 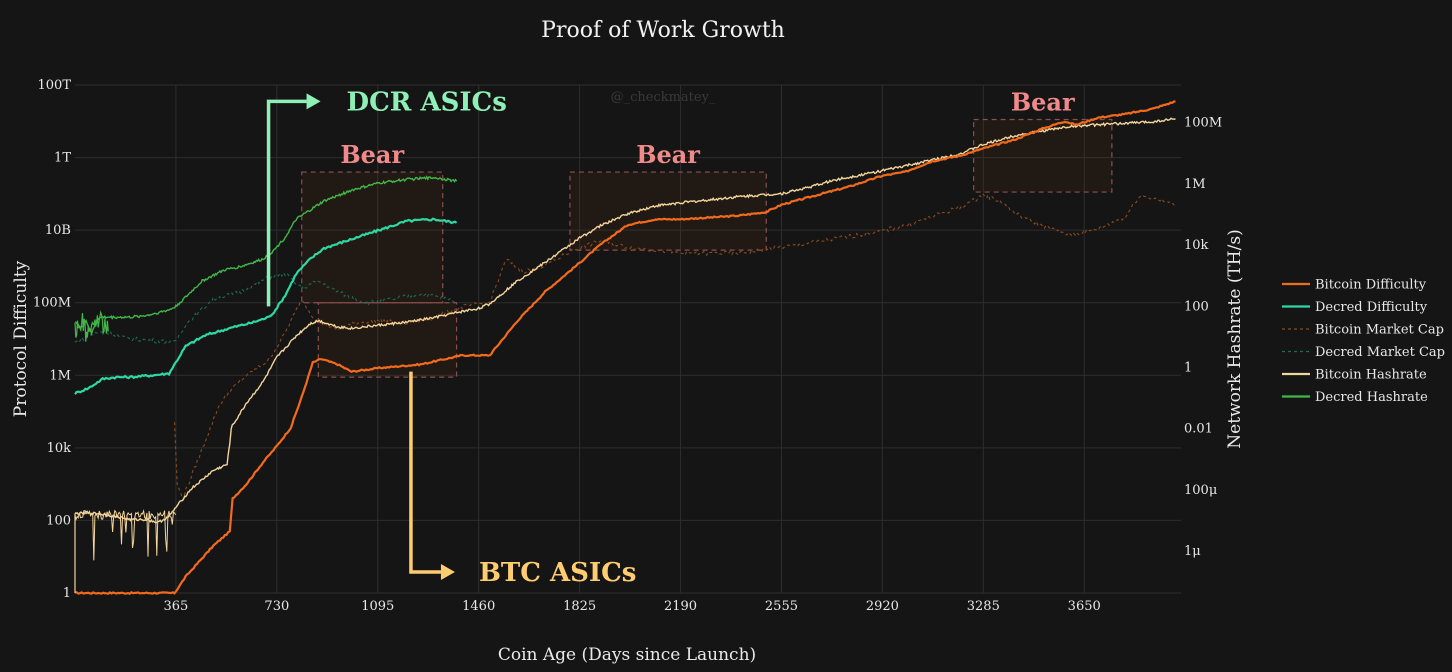 What do you see at coordinates (1084, 606) in the screenshot?
I see `x-tick-label: 3650` at bounding box center [1084, 606].